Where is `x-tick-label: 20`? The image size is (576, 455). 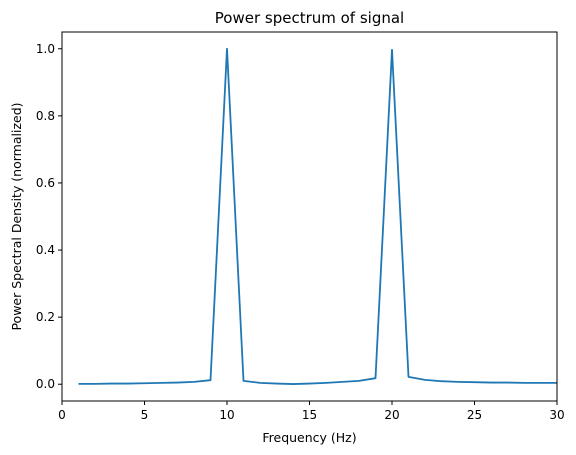 x-tick-label: 20 is located at coordinates (391, 415).